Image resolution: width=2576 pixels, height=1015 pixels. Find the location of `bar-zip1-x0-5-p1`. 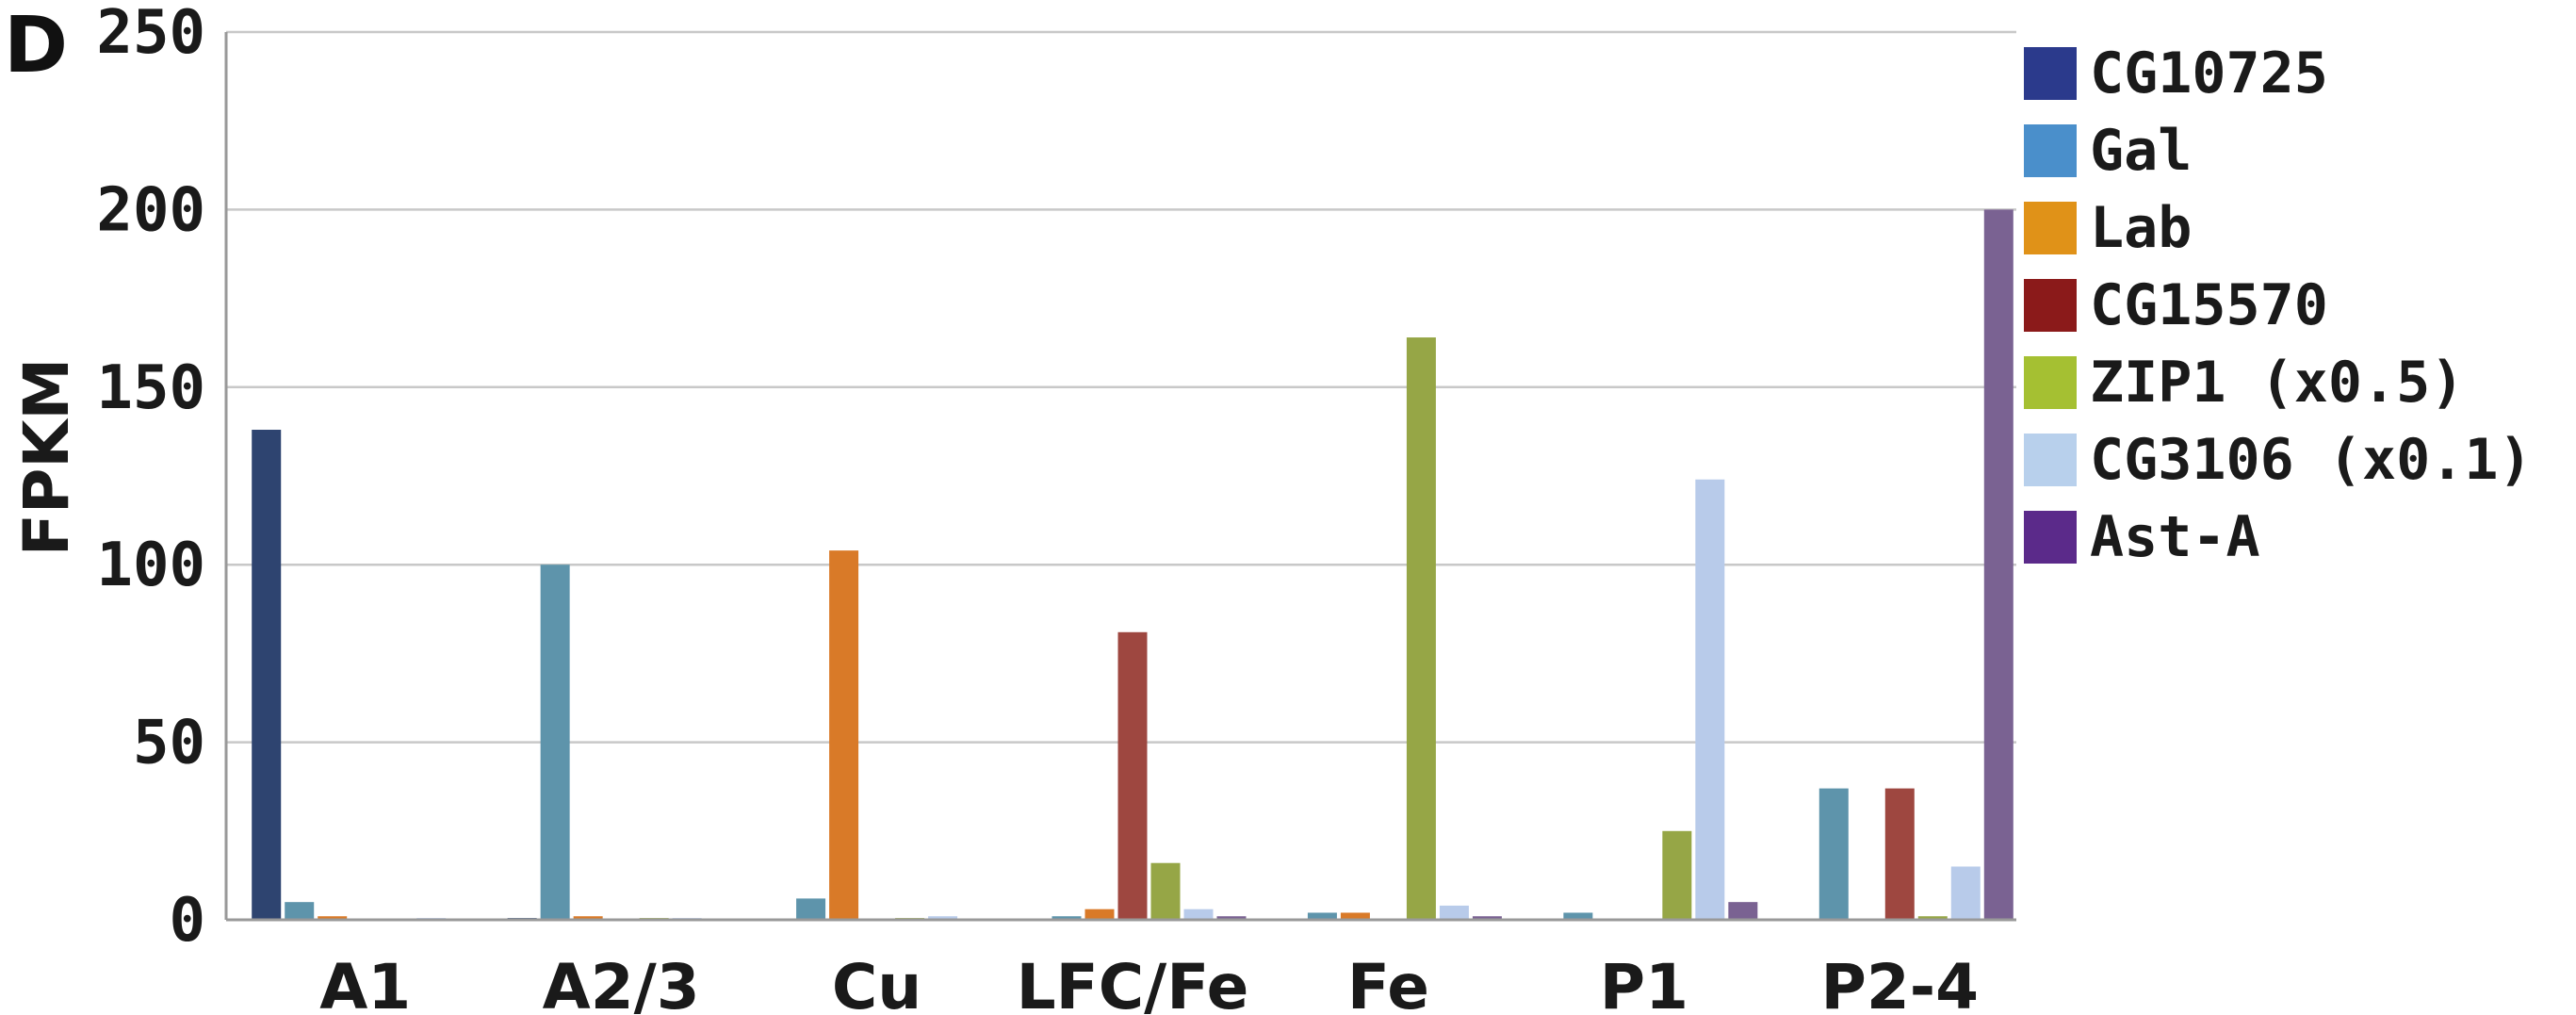

bar-zip1-x0-5-p1 is located at coordinates (1677, 875).